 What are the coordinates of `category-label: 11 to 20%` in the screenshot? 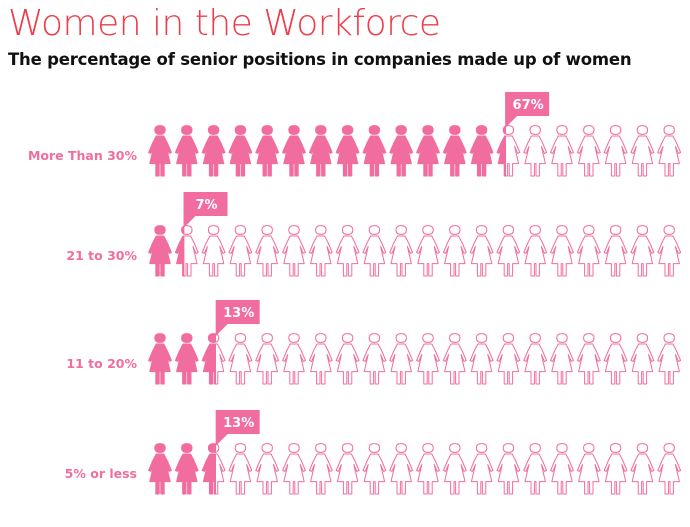 It's located at (101, 363).